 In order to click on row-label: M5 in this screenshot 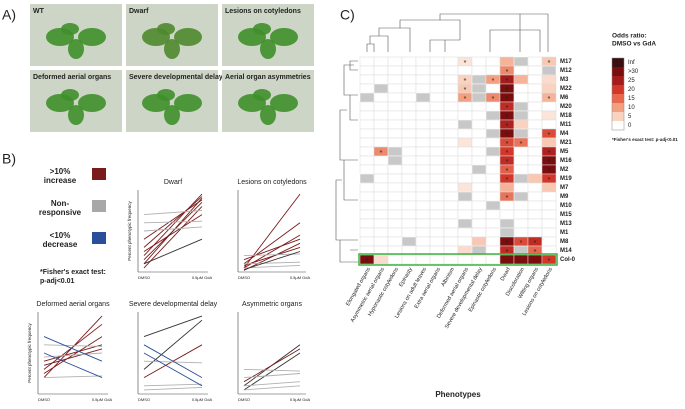, I will do `click(564, 152)`.